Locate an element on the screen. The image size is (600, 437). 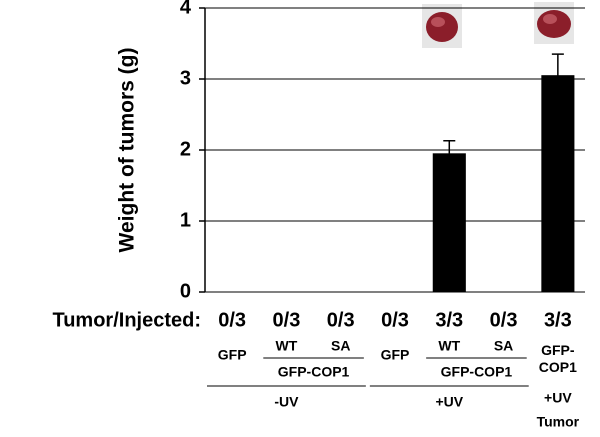
y-tick-label: 2 is located at coordinates (185, 149).